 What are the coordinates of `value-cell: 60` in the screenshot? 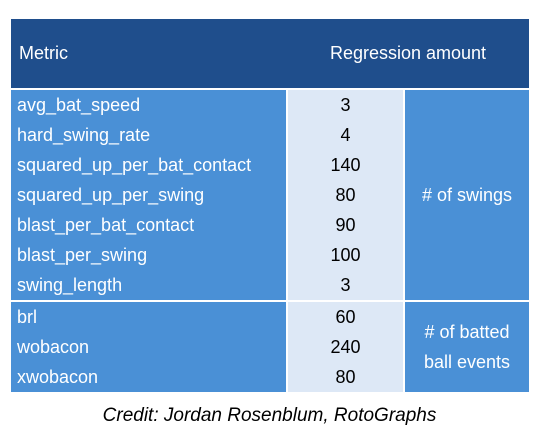 It's located at (345, 317).